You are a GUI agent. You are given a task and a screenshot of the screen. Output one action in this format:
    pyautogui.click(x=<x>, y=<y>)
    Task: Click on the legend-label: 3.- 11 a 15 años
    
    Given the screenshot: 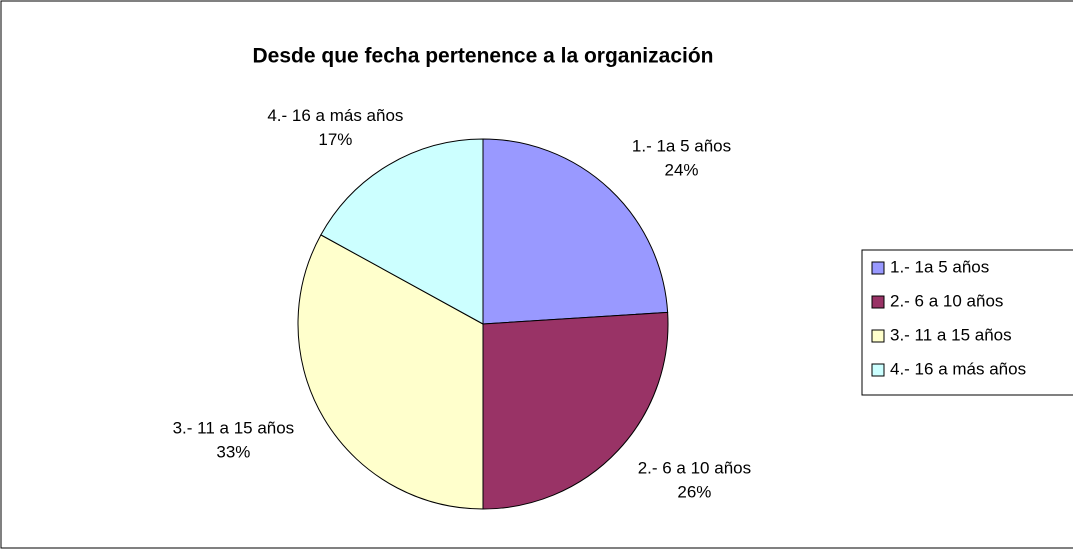 What is the action you would take?
    pyautogui.click(x=951, y=334)
    